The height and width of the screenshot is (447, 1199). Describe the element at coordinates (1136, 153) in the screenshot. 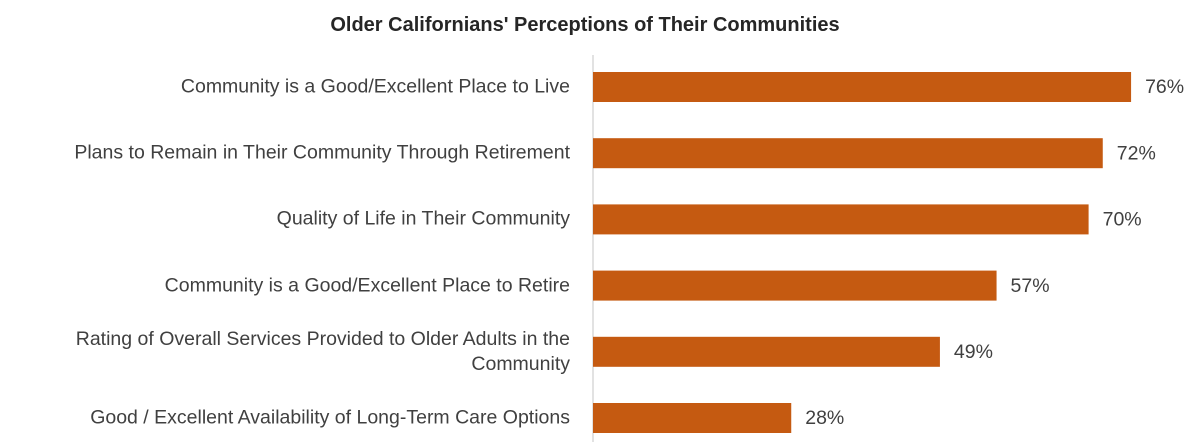

I see `value-label: 72%` at that location.